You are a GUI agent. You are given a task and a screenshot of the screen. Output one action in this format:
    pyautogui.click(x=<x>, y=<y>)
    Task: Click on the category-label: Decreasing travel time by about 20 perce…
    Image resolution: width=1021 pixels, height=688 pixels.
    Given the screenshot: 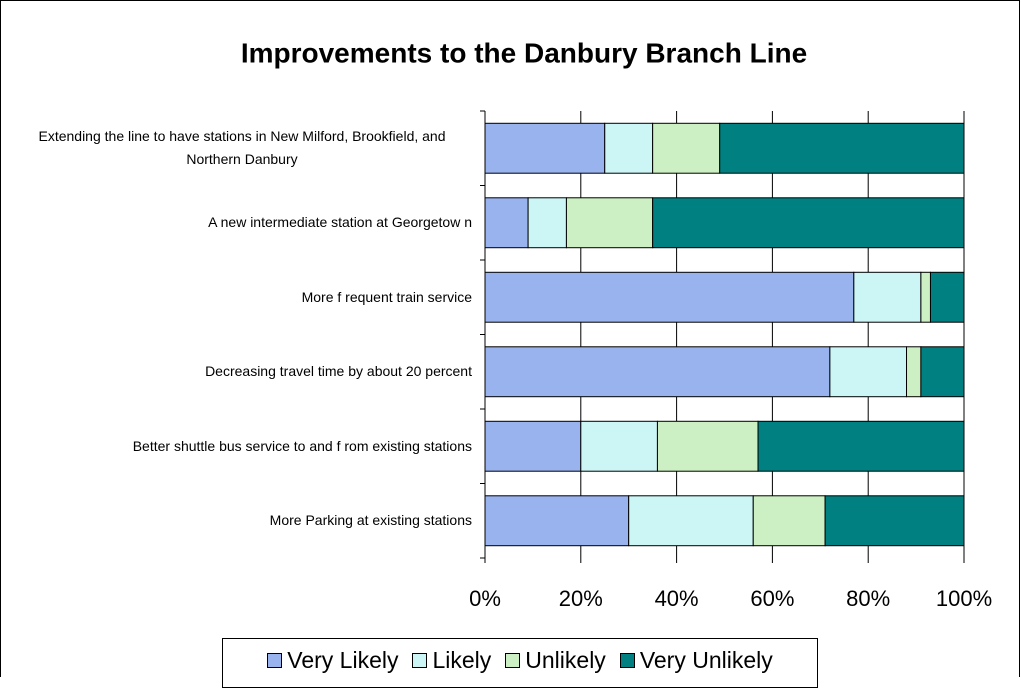 What is the action you would take?
    pyautogui.click(x=338, y=371)
    